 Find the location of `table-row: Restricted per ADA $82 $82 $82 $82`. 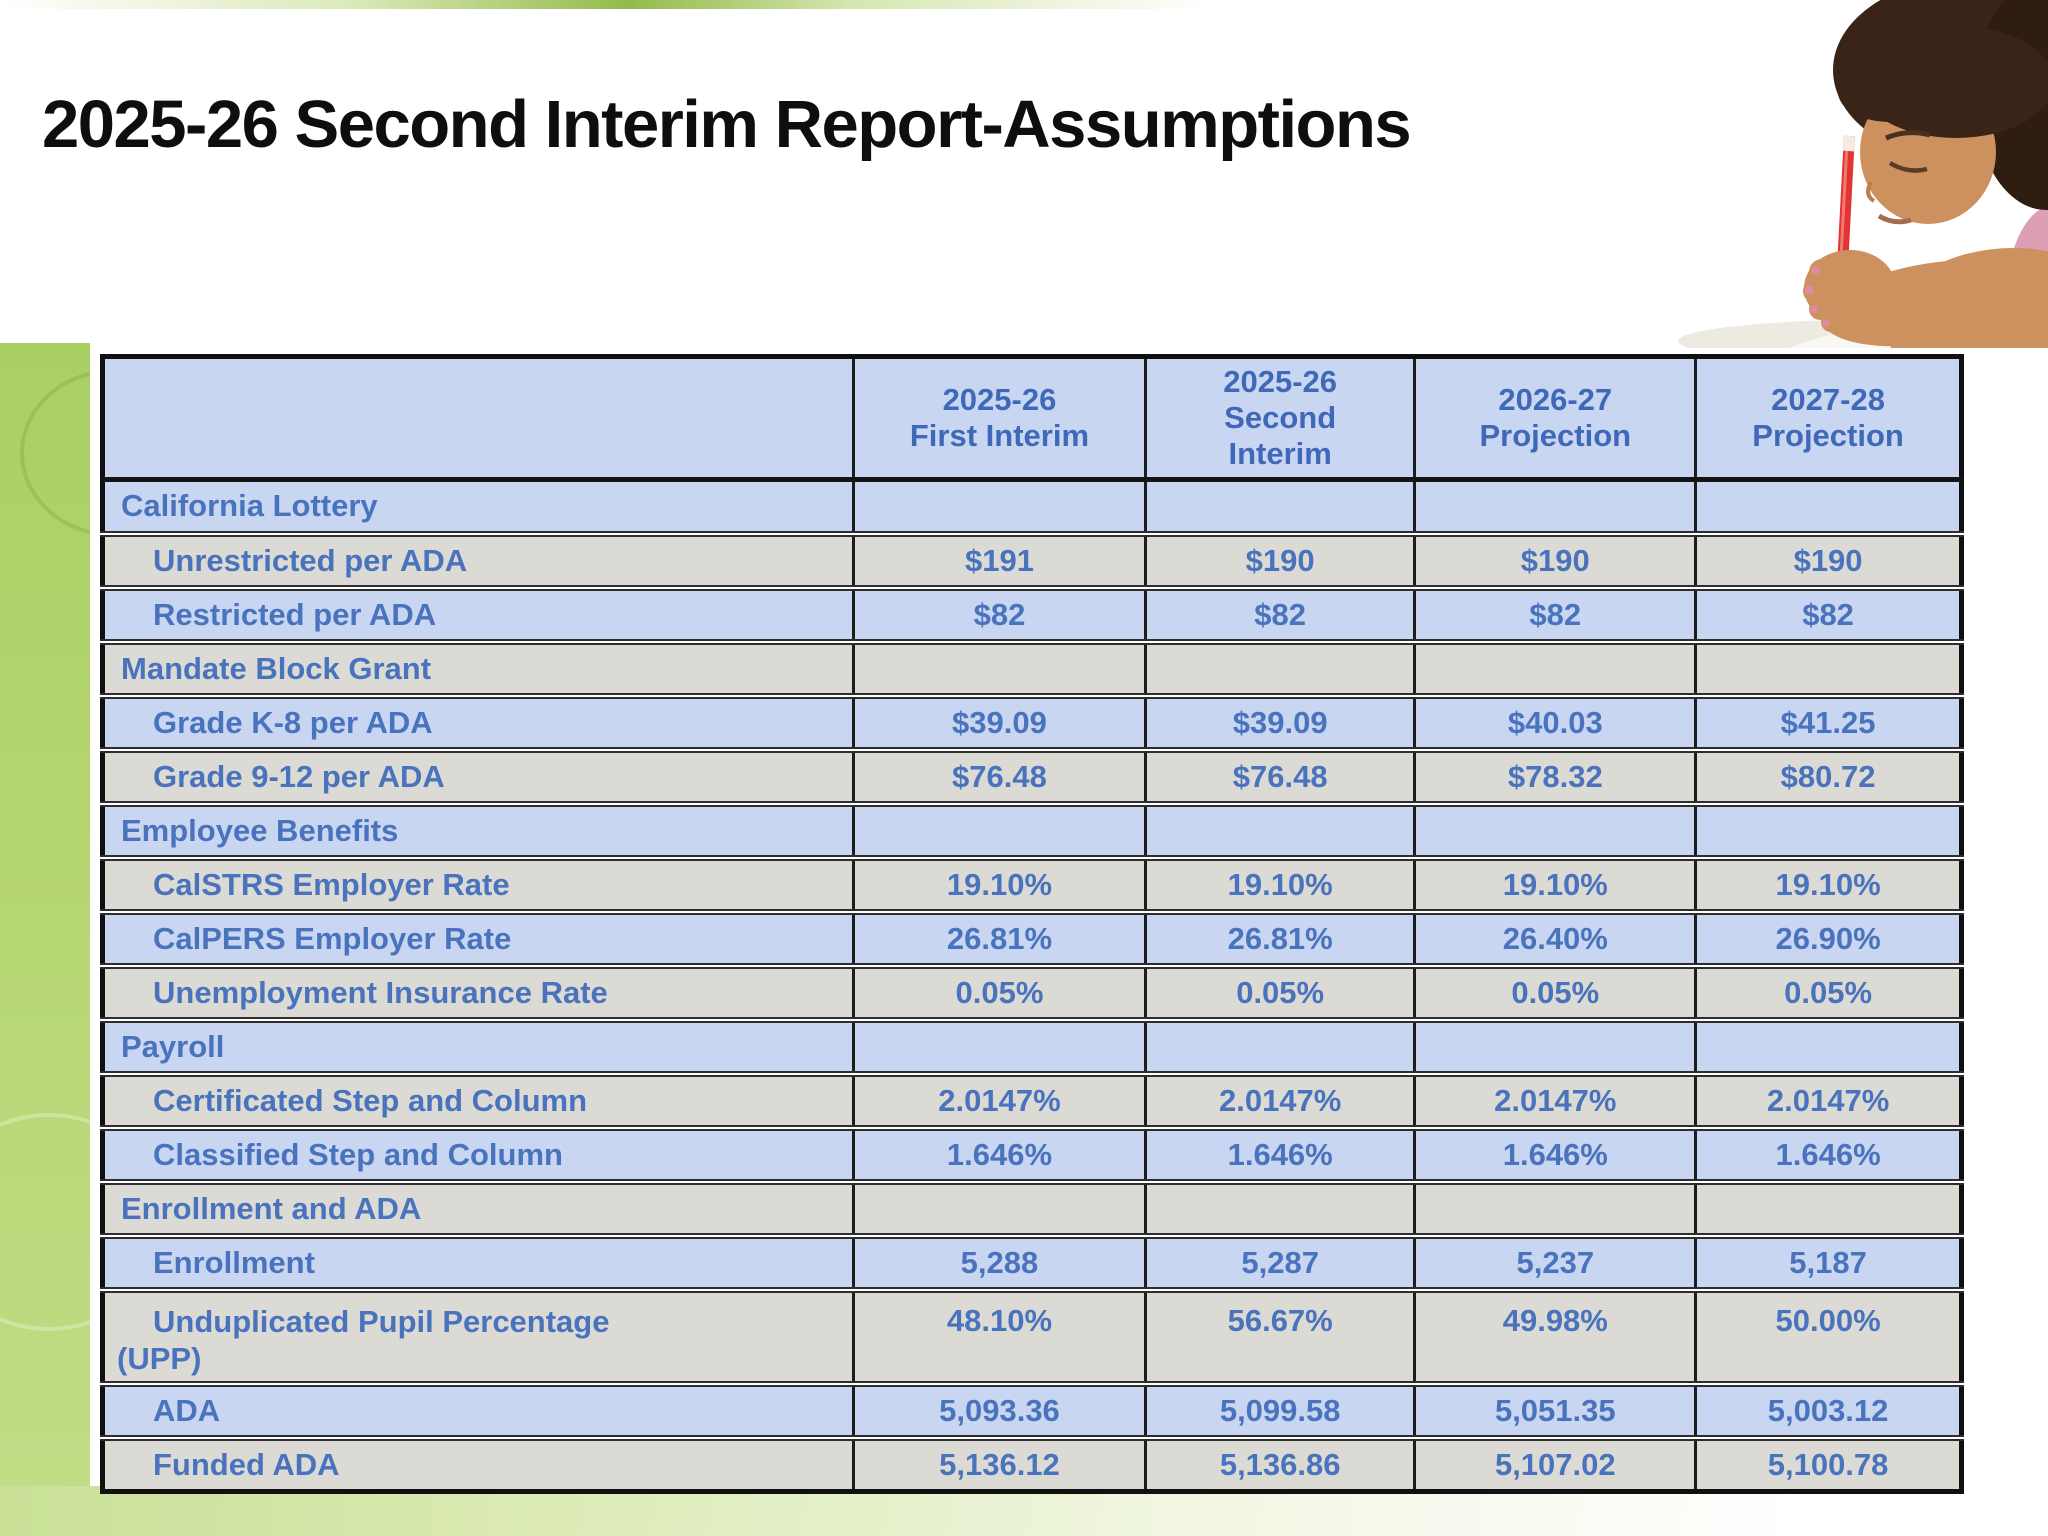

table-row: Restricted per ADA $82 $82 $82 $82 is located at coordinates (1032, 613).